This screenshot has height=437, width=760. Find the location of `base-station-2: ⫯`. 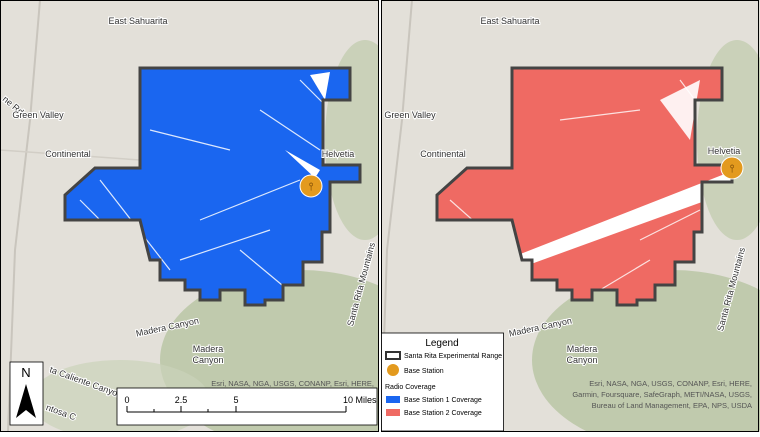

base-station-2: ⫯ is located at coordinates (732, 168).